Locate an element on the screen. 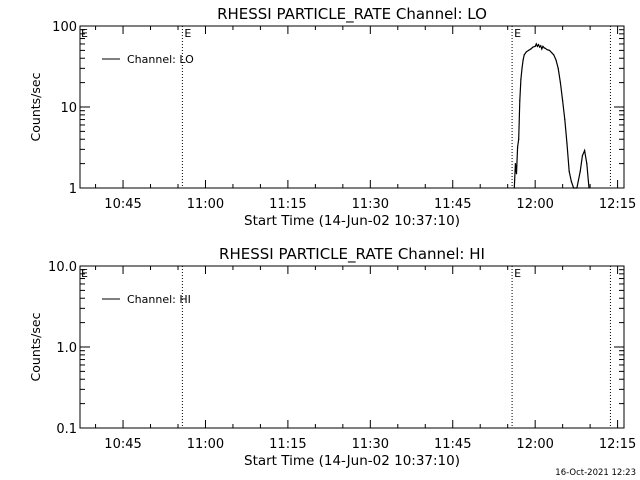 Image resolution: width=640 pixels, height=480 pixels. y-tick-label: 1.0 is located at coordinates (66, 348).